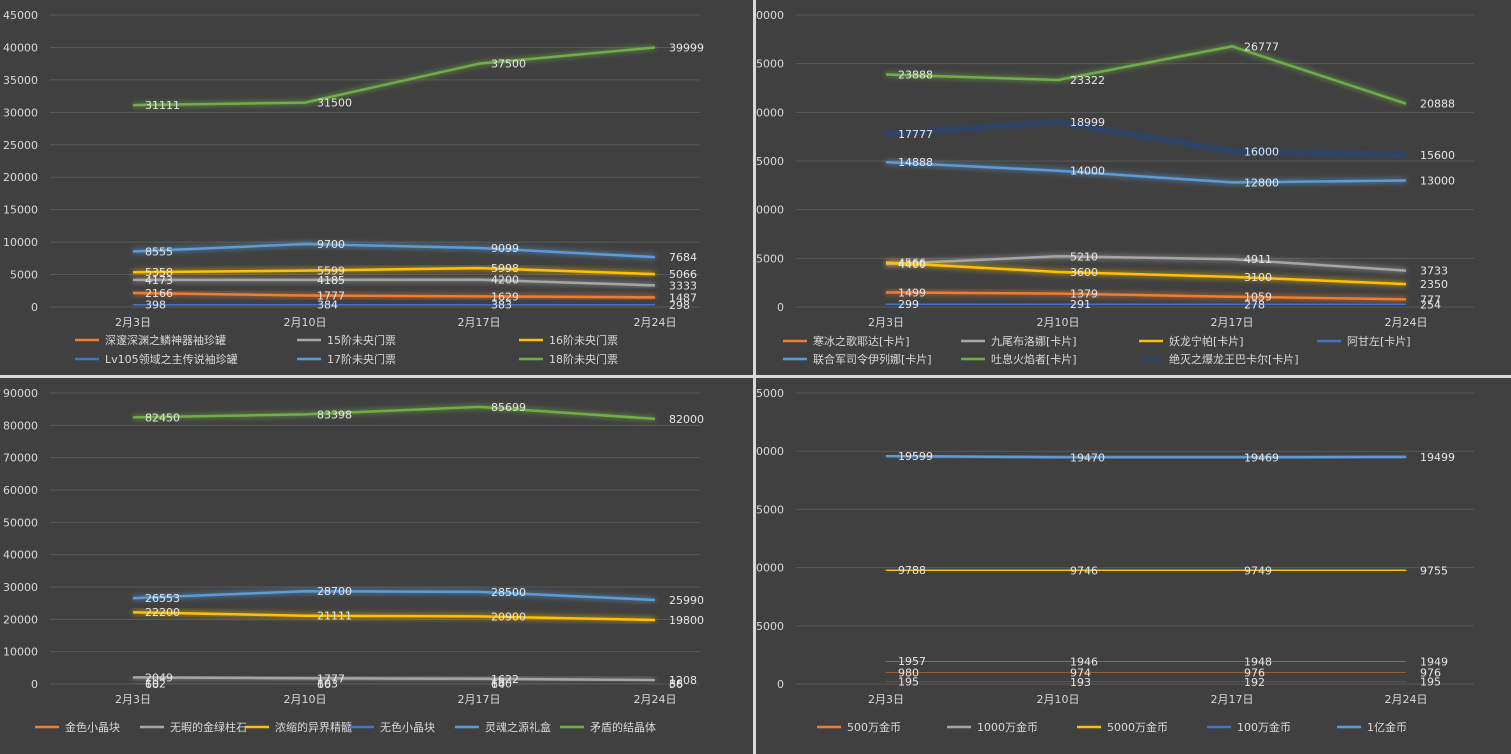 This screenshot has height=754, width=1511. I want to click on y-tick-label: 90000, so click(20, 393).